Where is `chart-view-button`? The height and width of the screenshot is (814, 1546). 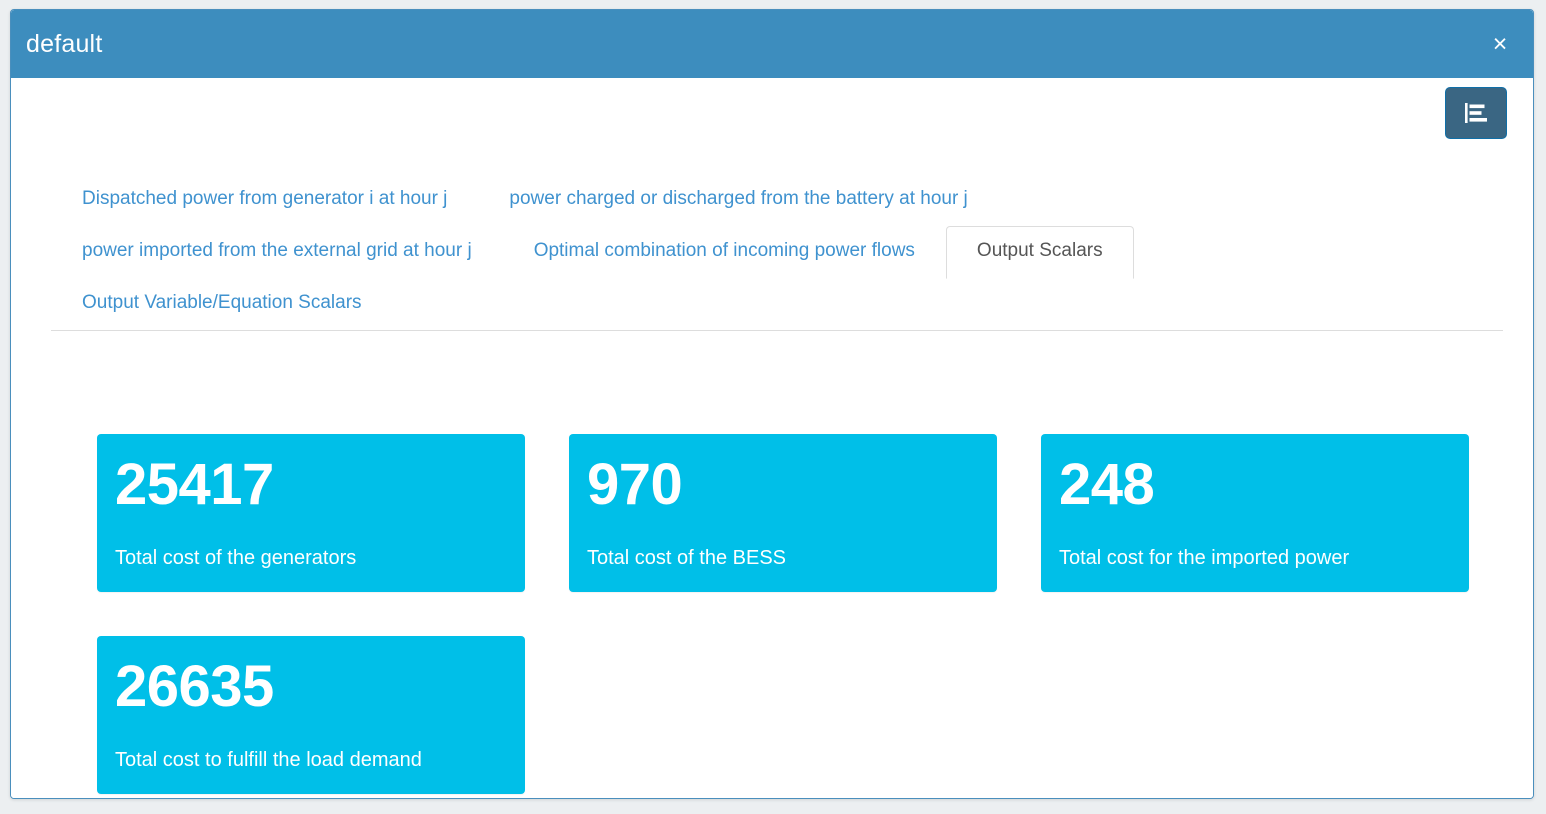
chart-view-button is located at coordinates (1476, 113).